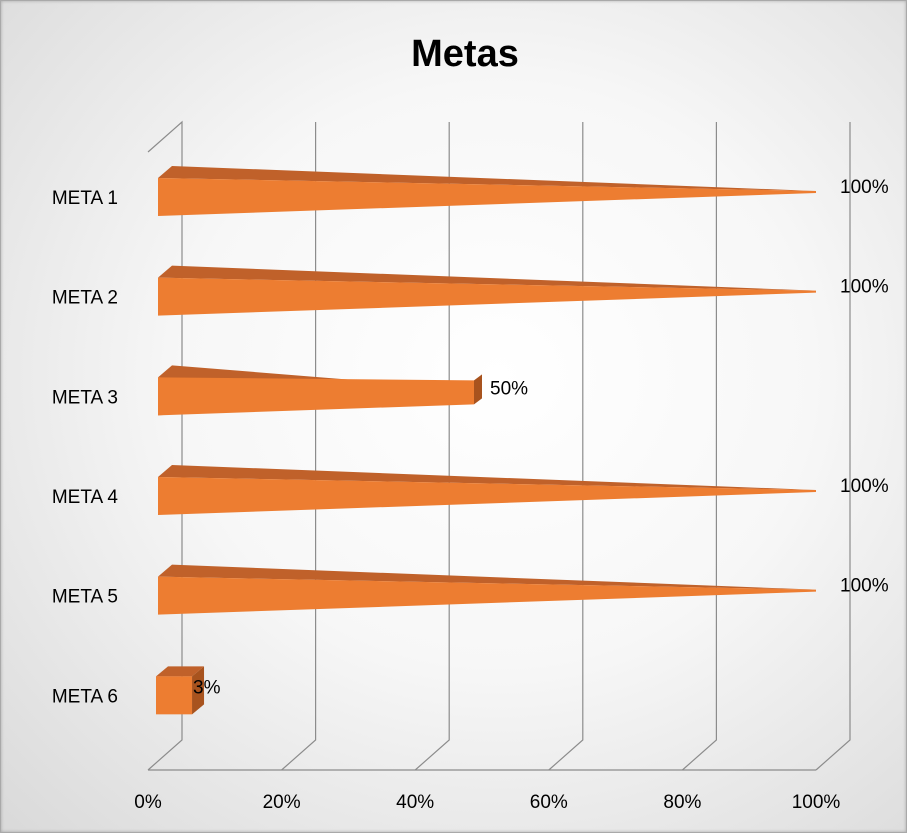 Image resolution: width=907 pixels, height=833 pixels. Describe the element at coordinates (816, 802) in the screenshot. I see `x-tick-label: 100%` at that location.